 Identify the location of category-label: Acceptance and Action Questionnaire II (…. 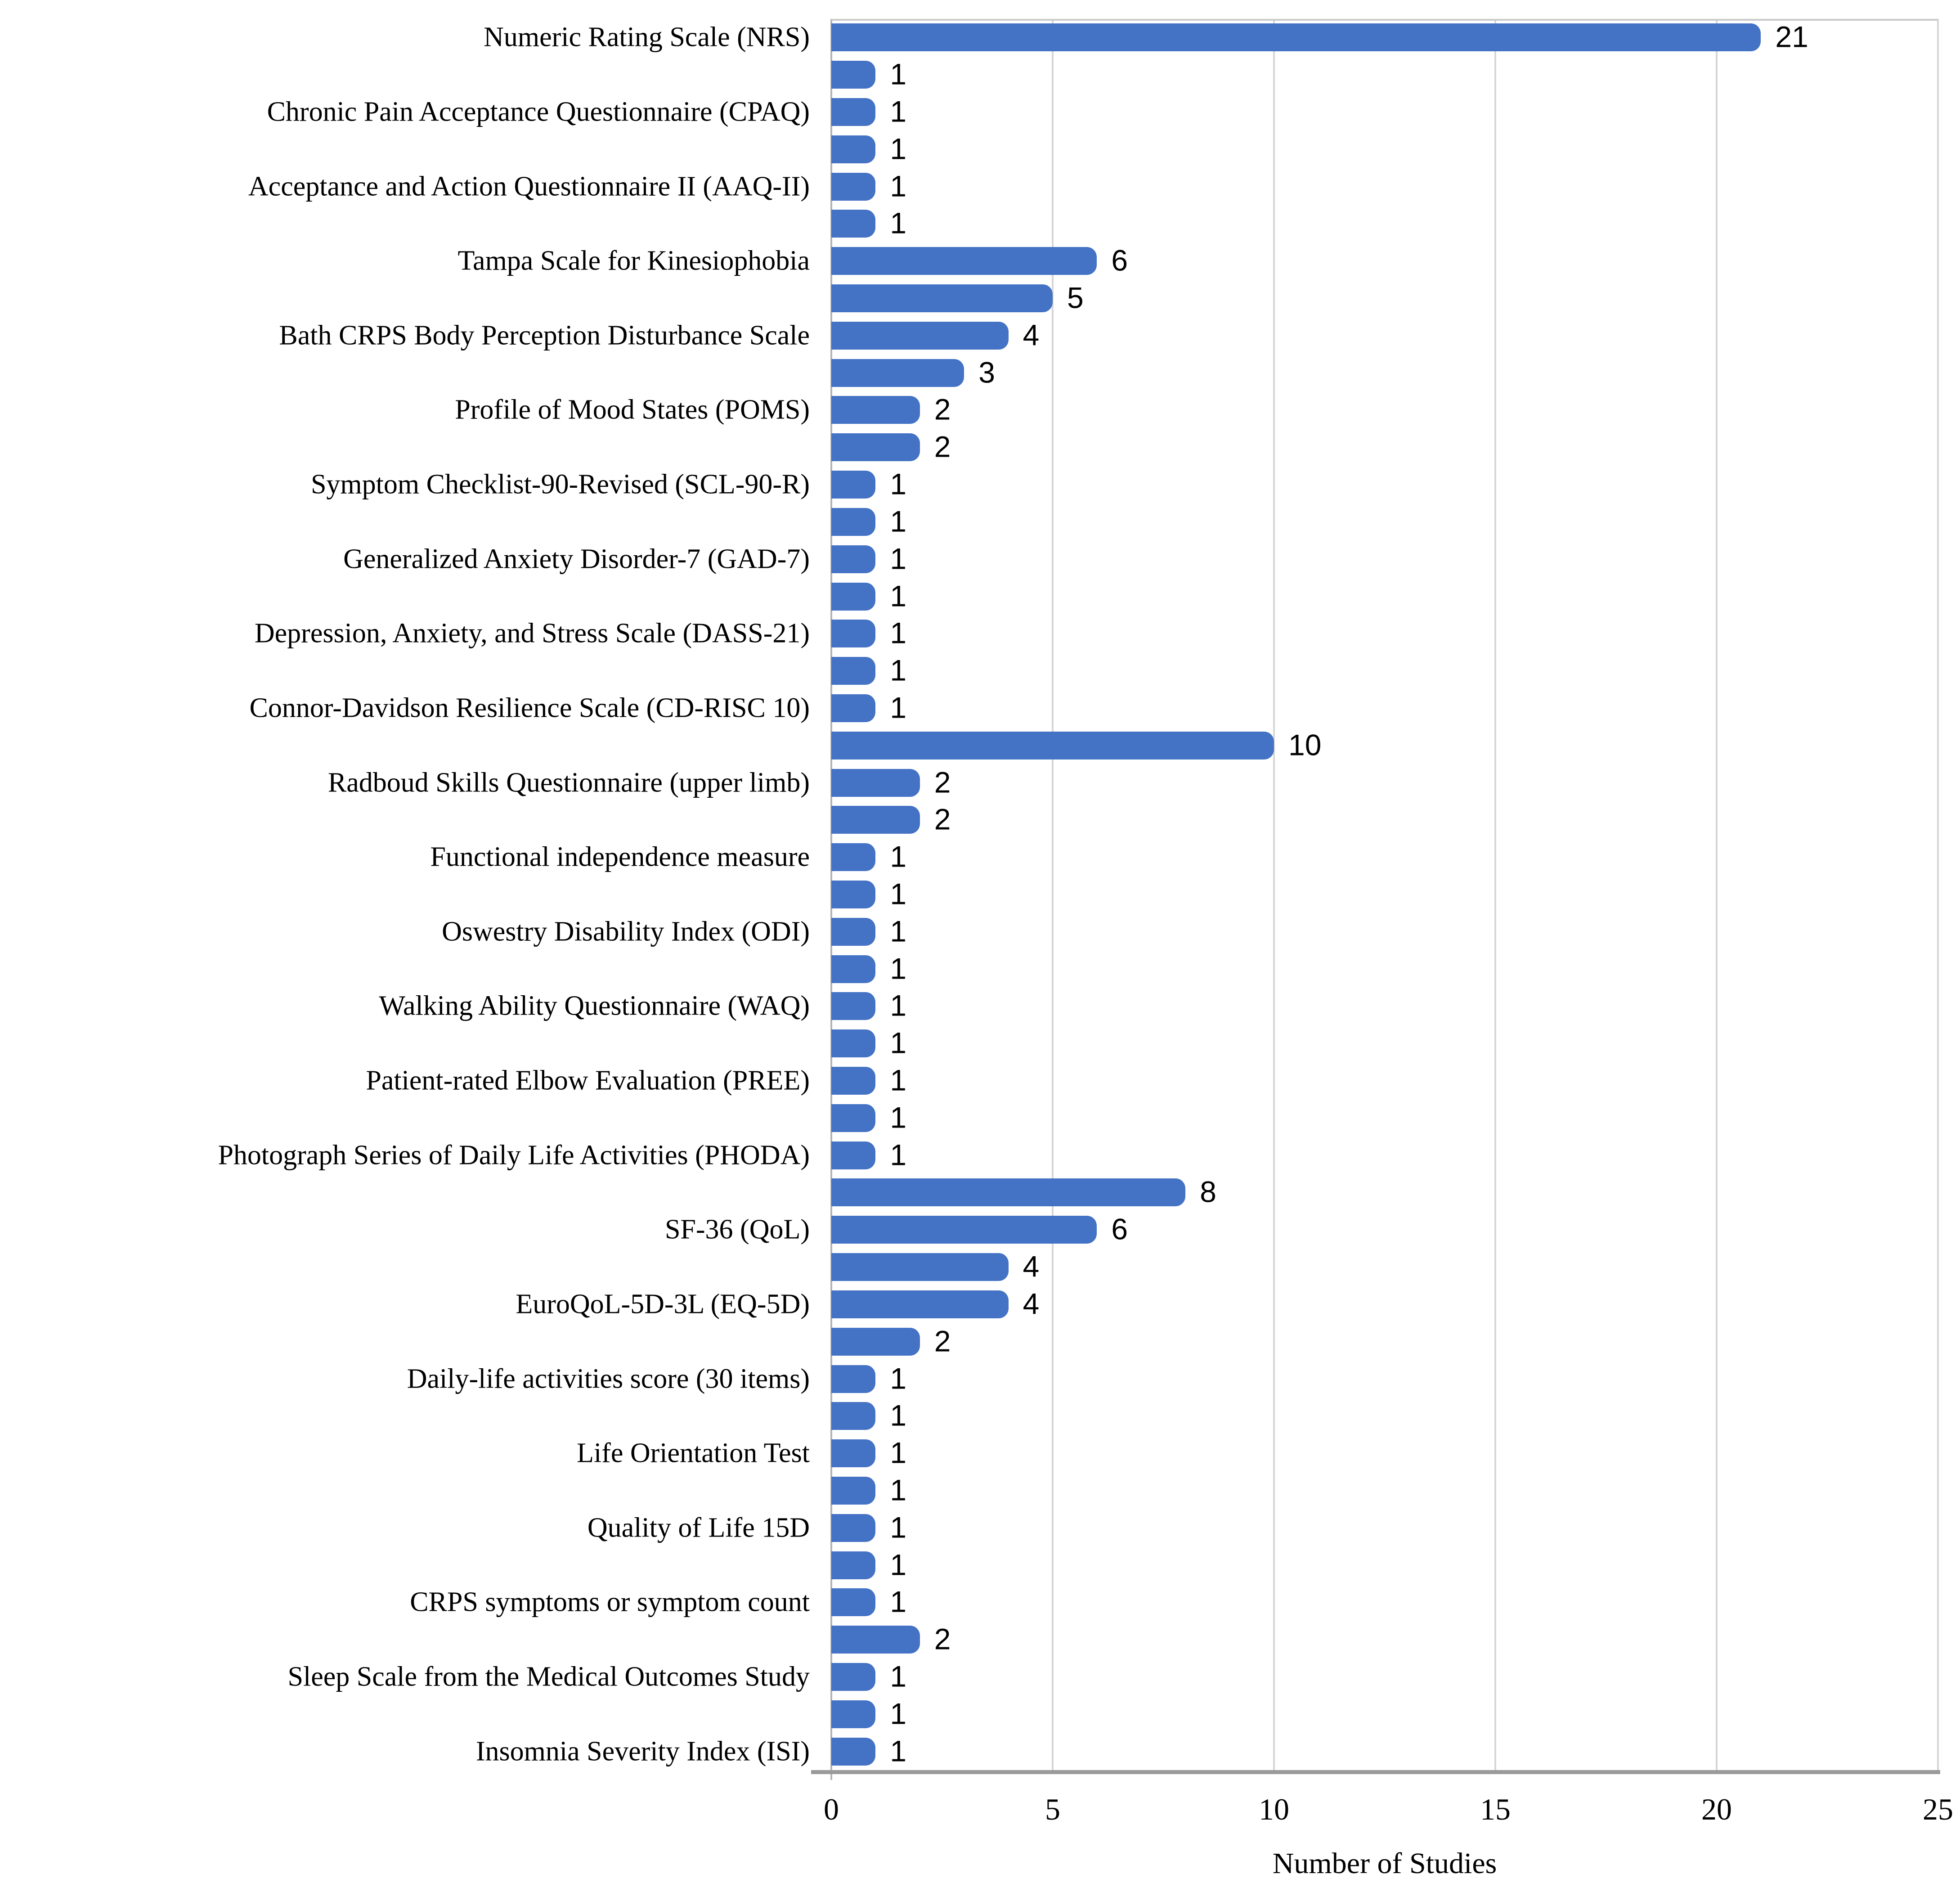
(529, 186).